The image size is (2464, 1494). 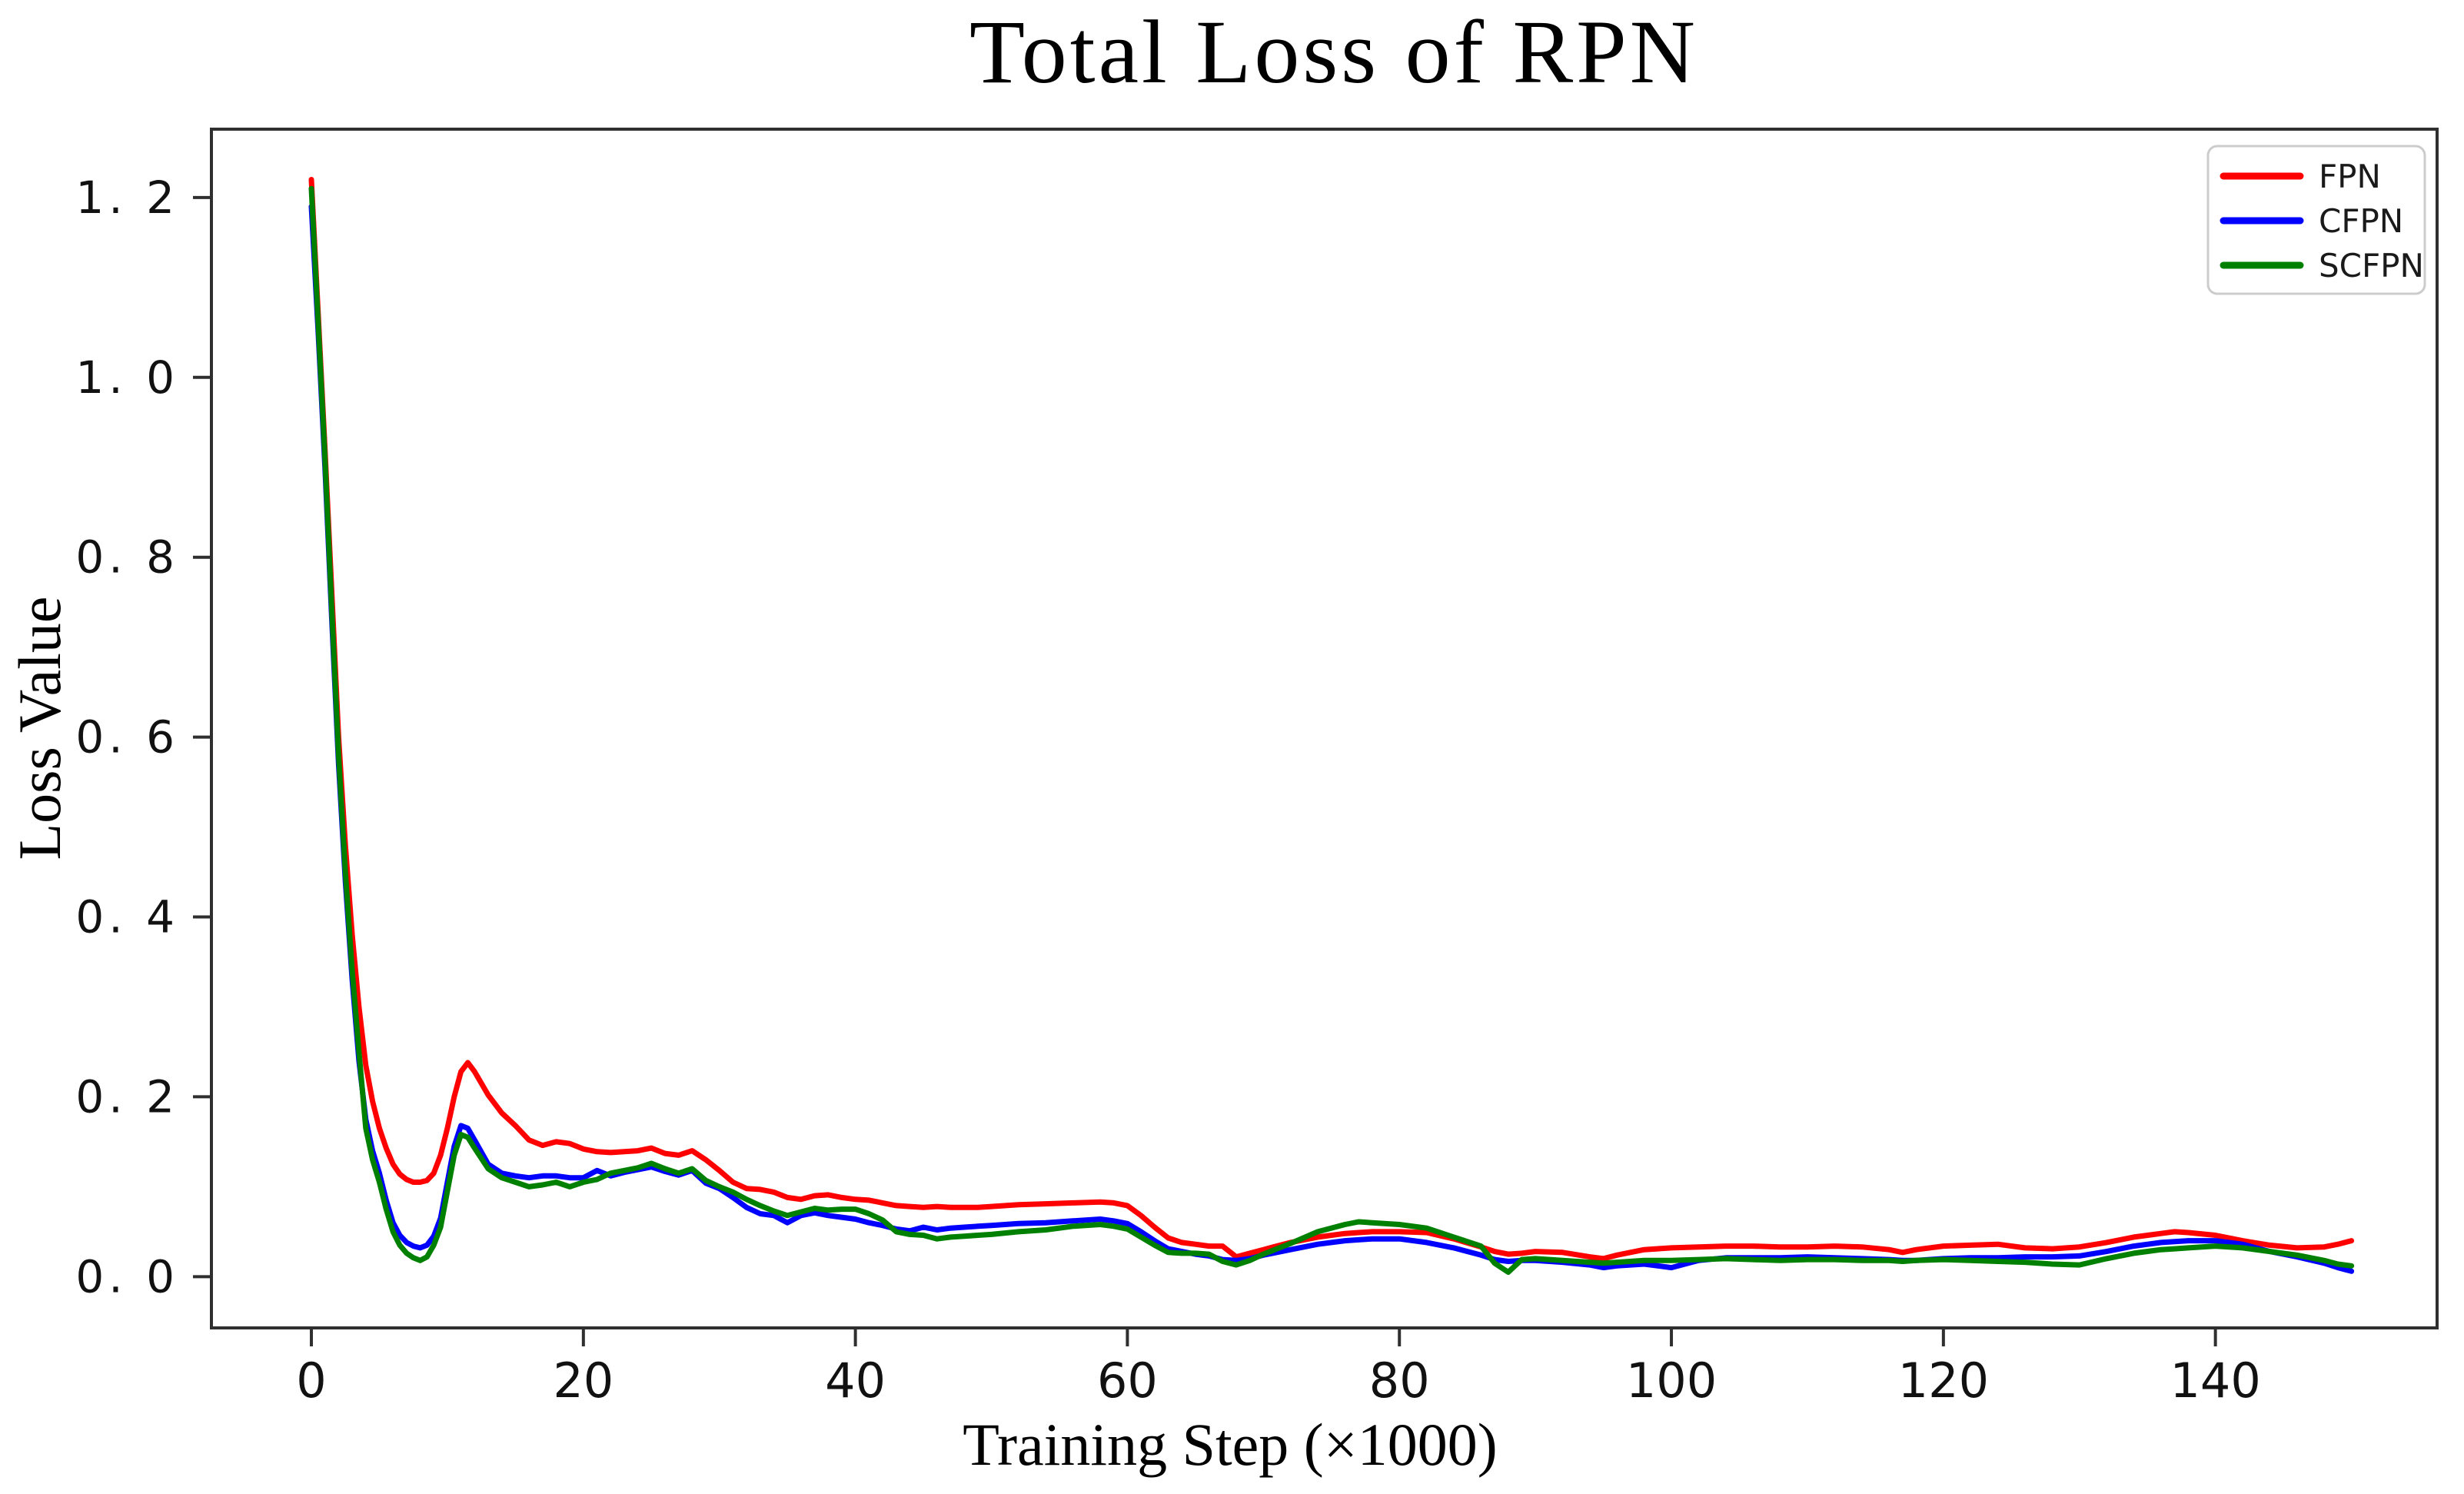 What do you see at coordinates (2361, 221) in the screenshot?
I see `cfpn-legend-label: CFPN` at bounding box center [2361, 221].